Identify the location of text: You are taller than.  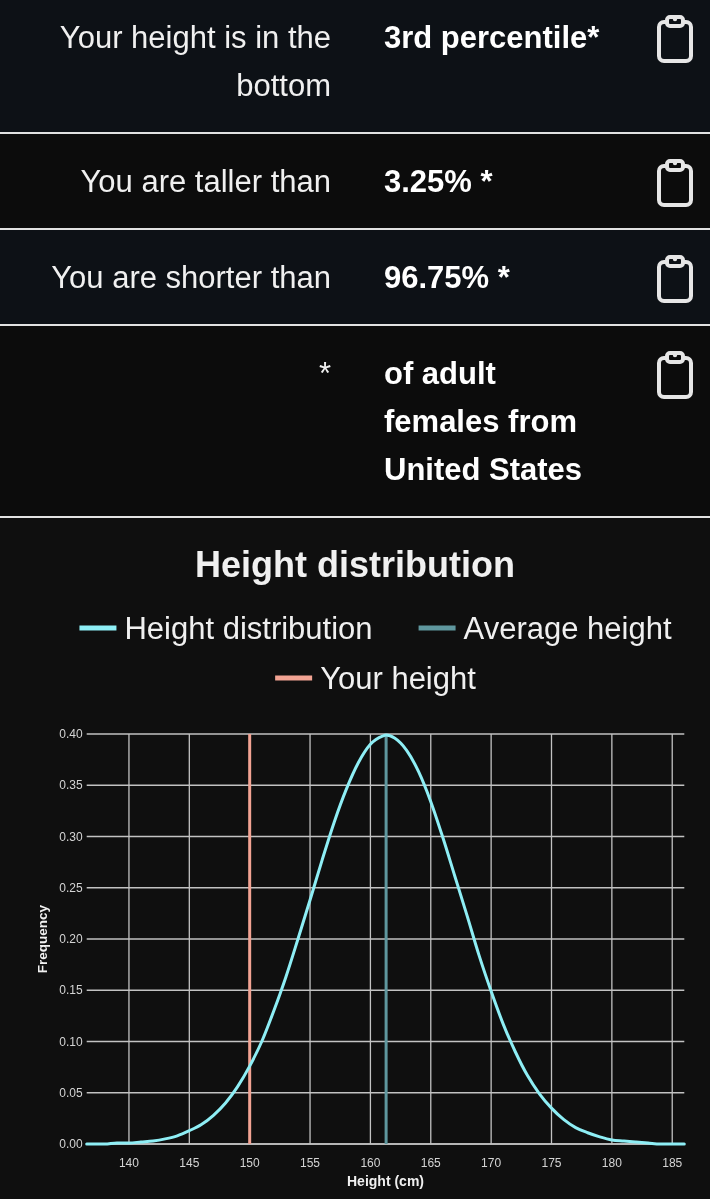
(205, 181).